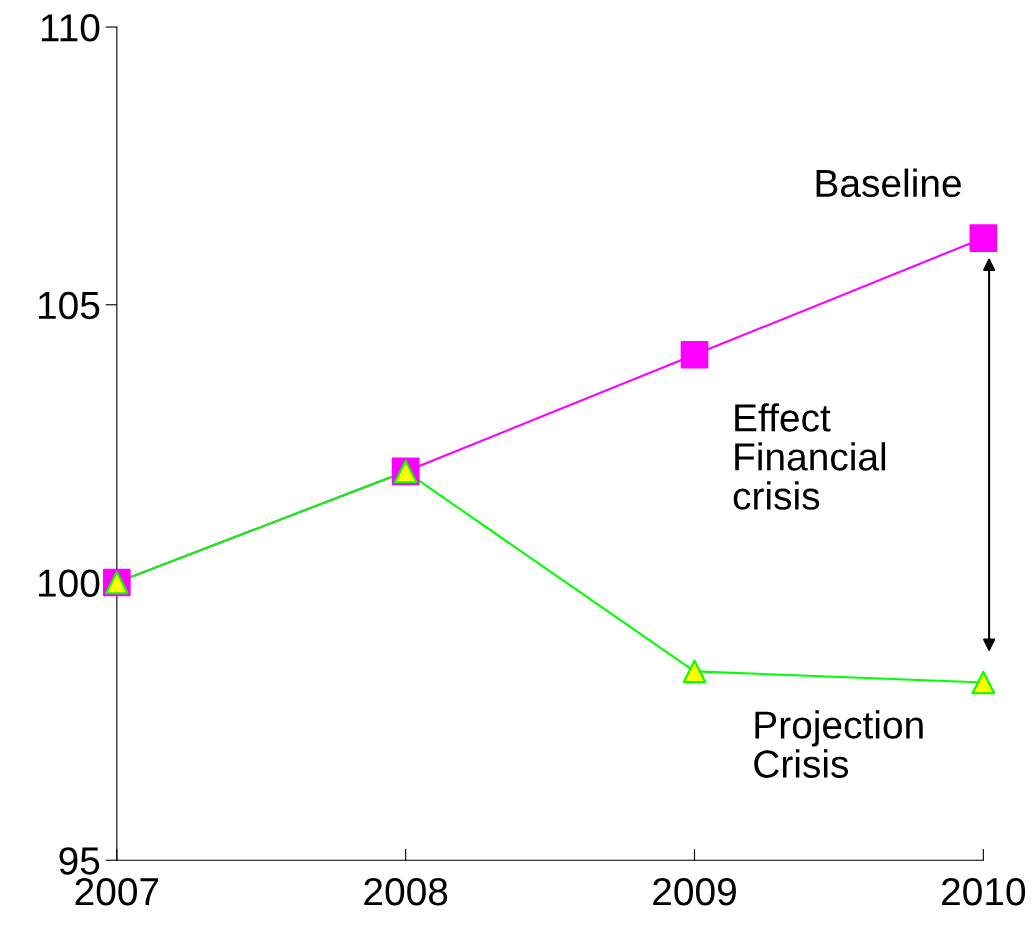 The image size is (1034, 933). I want to click on series-label: Baseline, so click(888, 183).